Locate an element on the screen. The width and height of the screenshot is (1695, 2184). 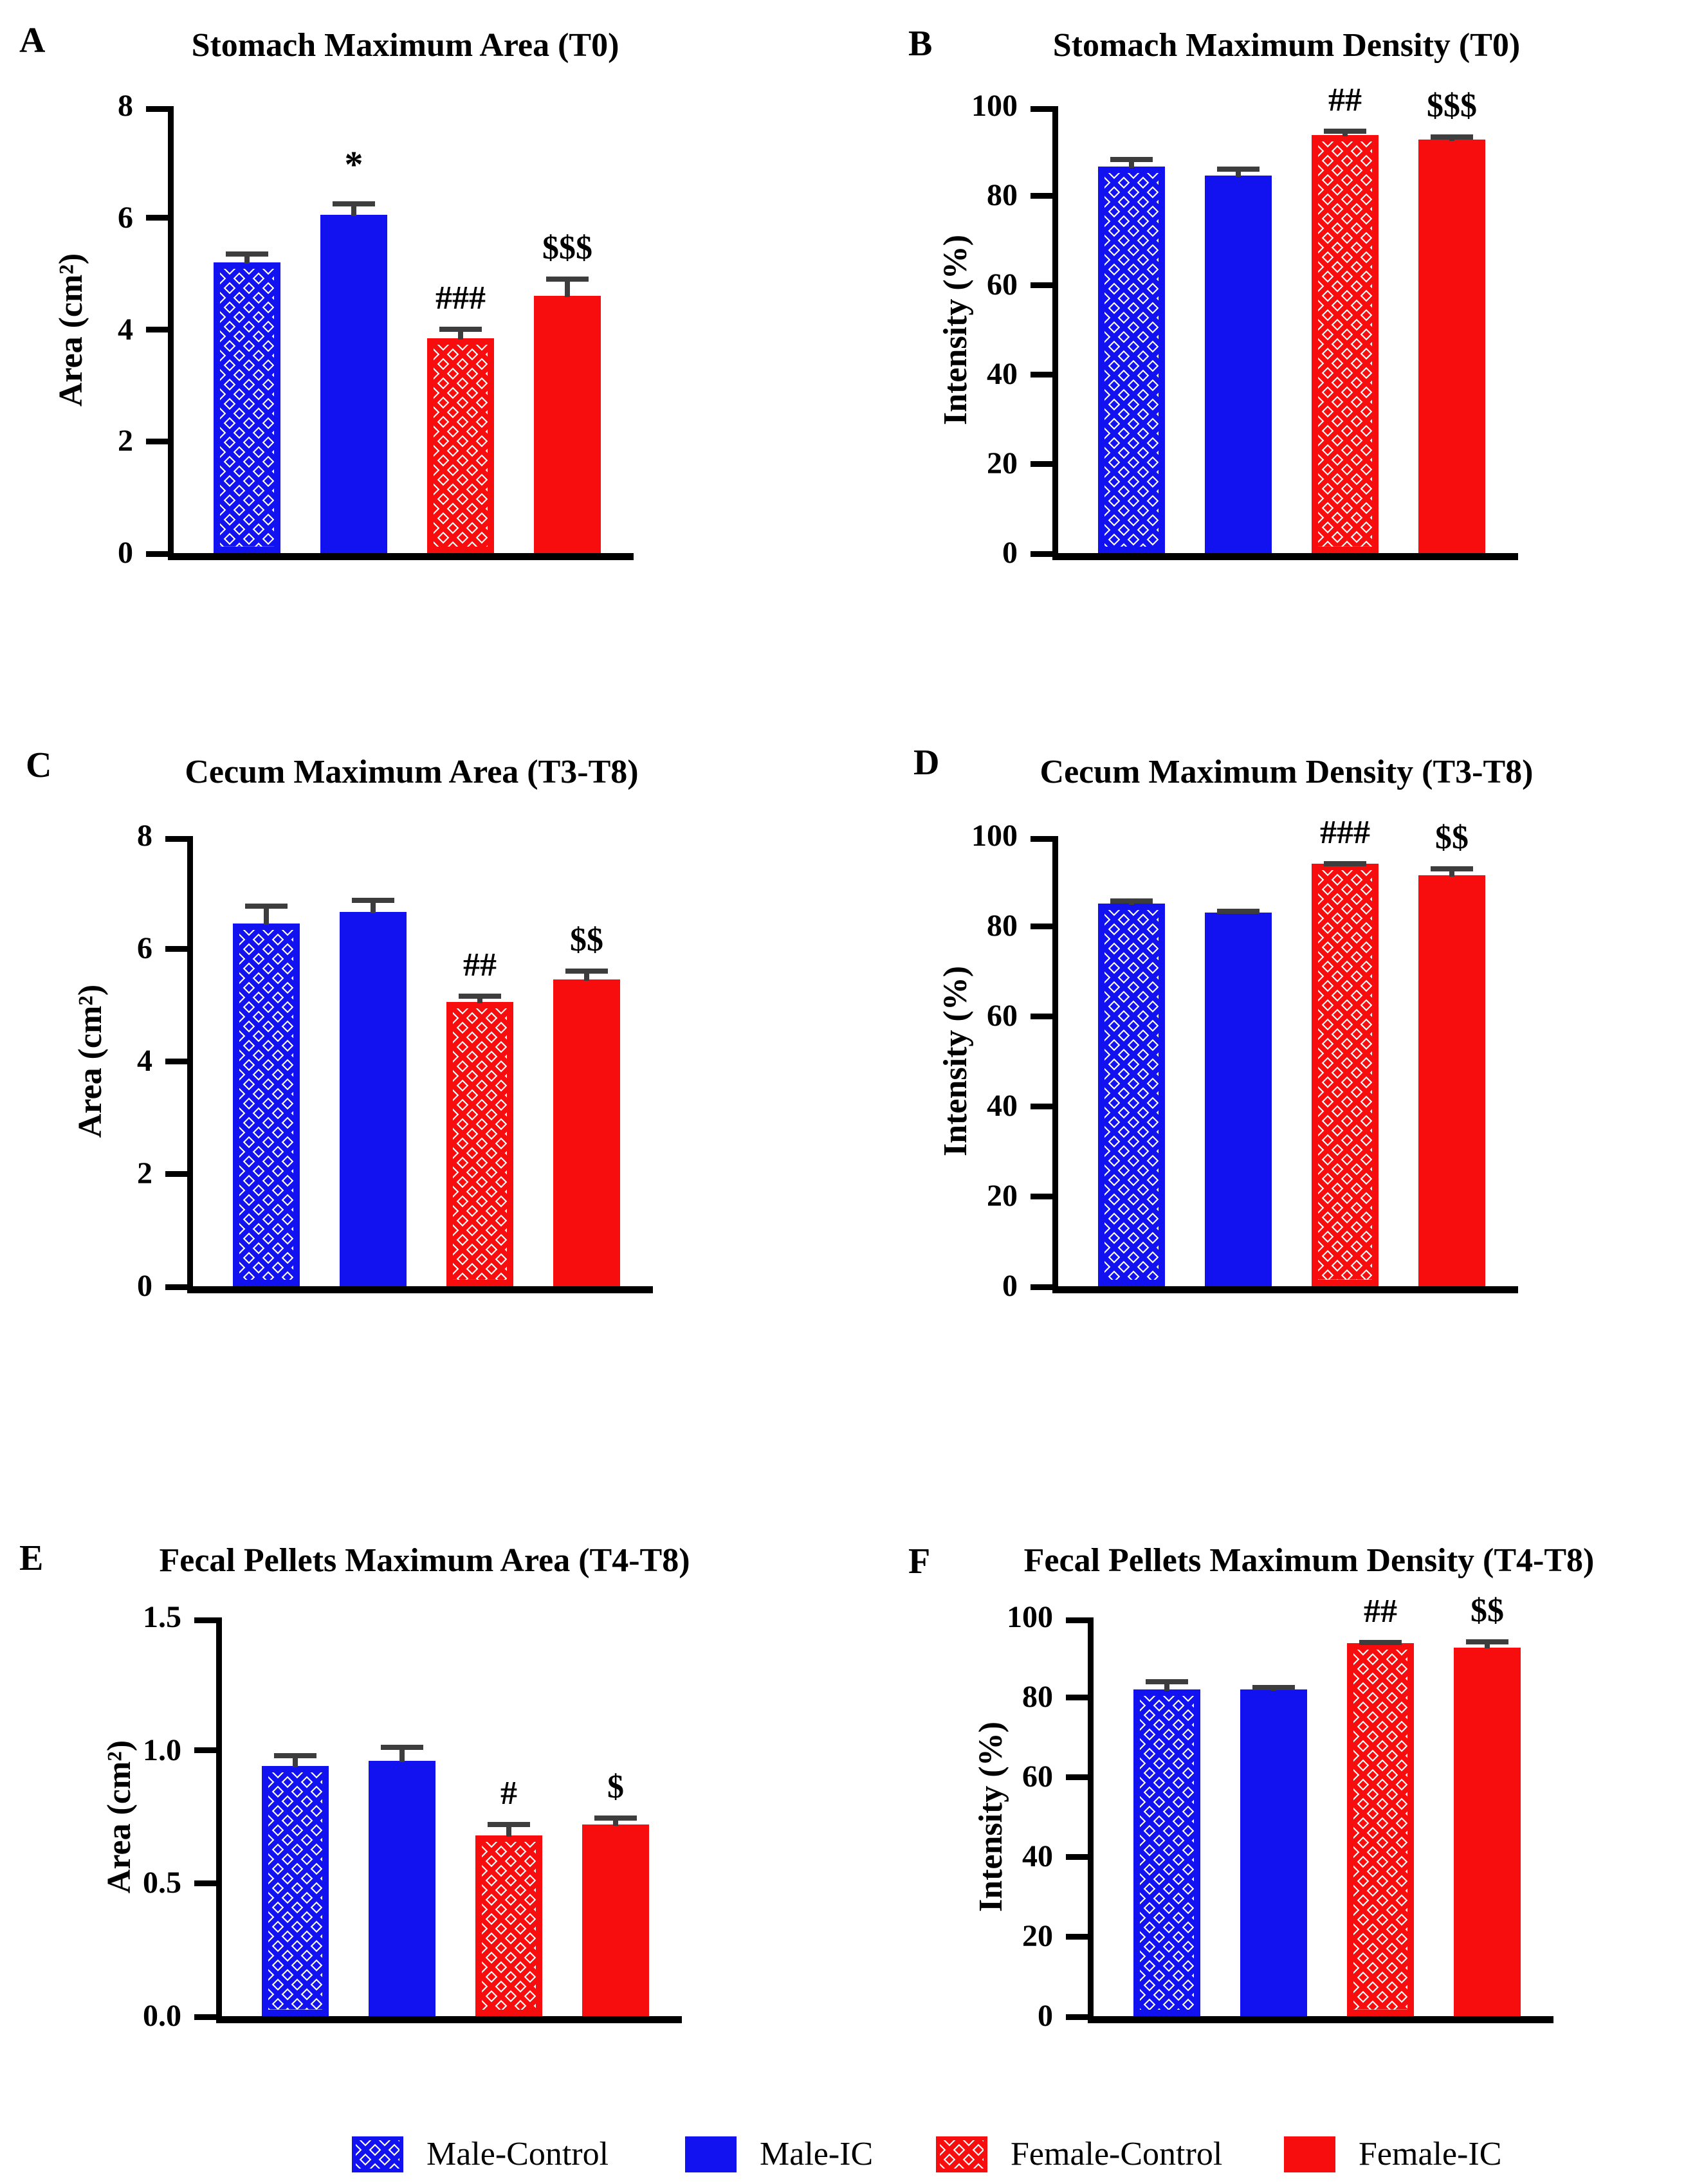
legend-label: Female-Control is located at coordinates (1117, 2154).